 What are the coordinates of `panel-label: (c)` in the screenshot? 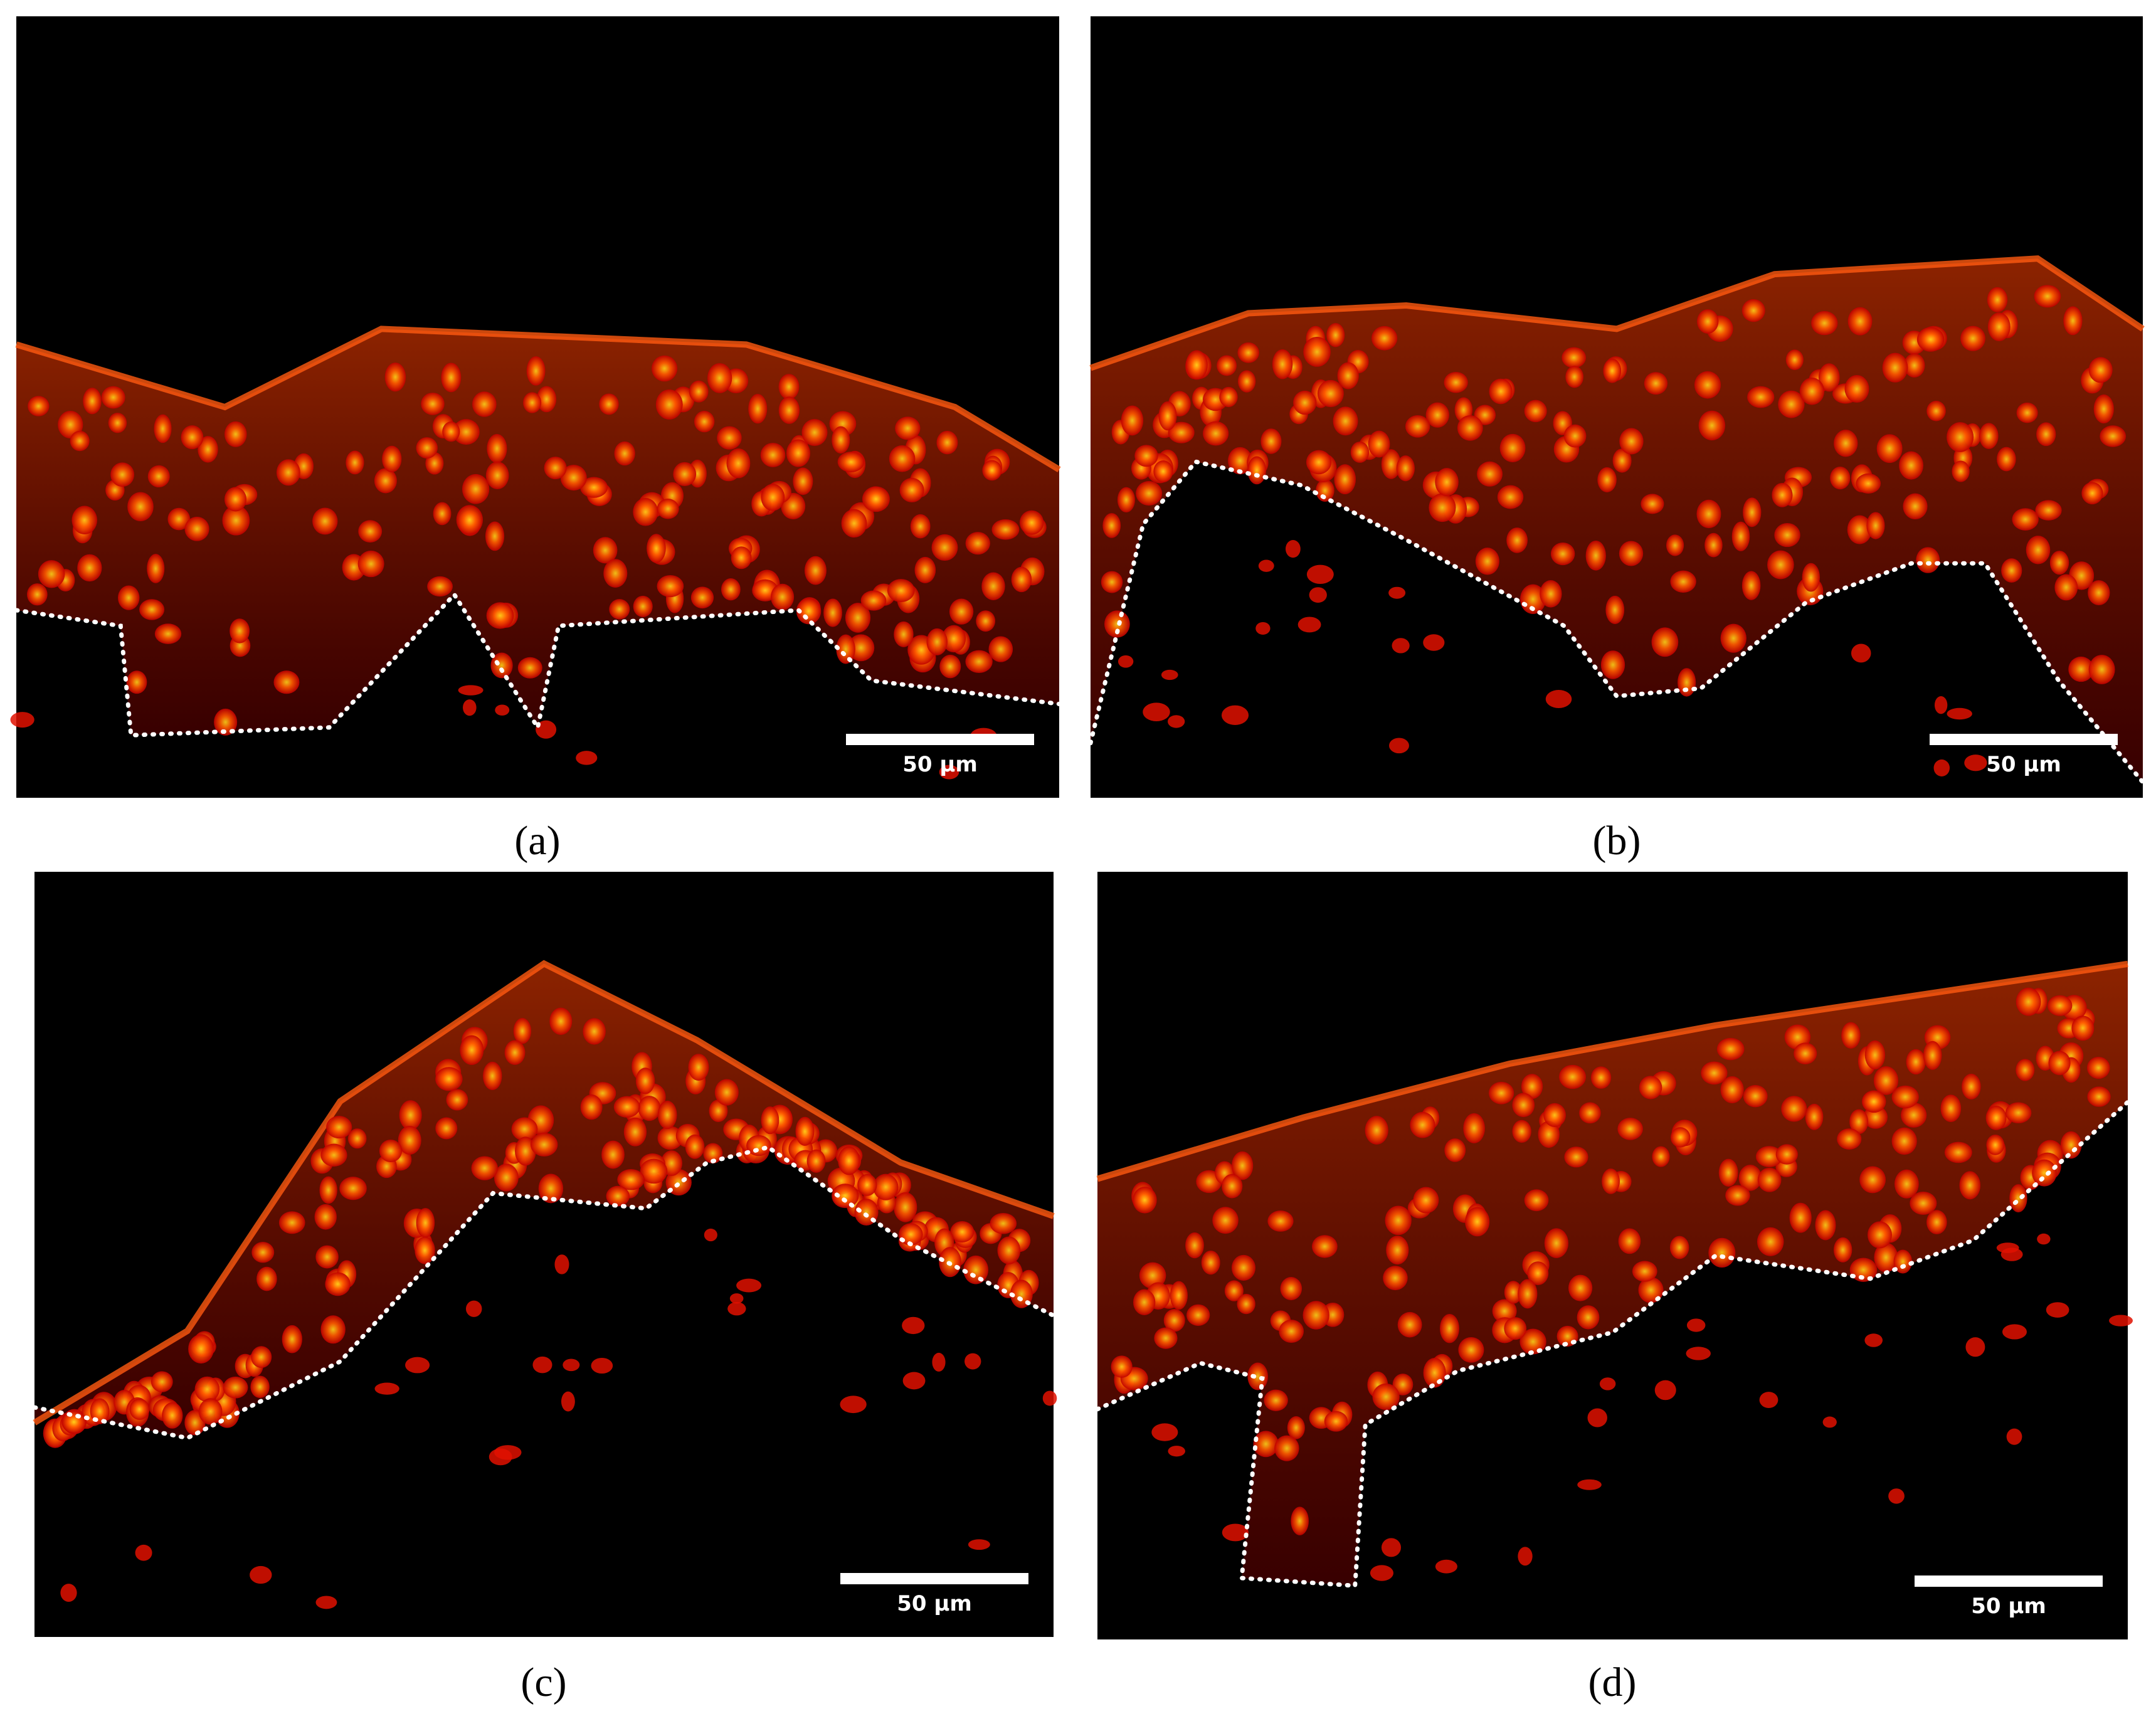 It's located at (543, 1682).